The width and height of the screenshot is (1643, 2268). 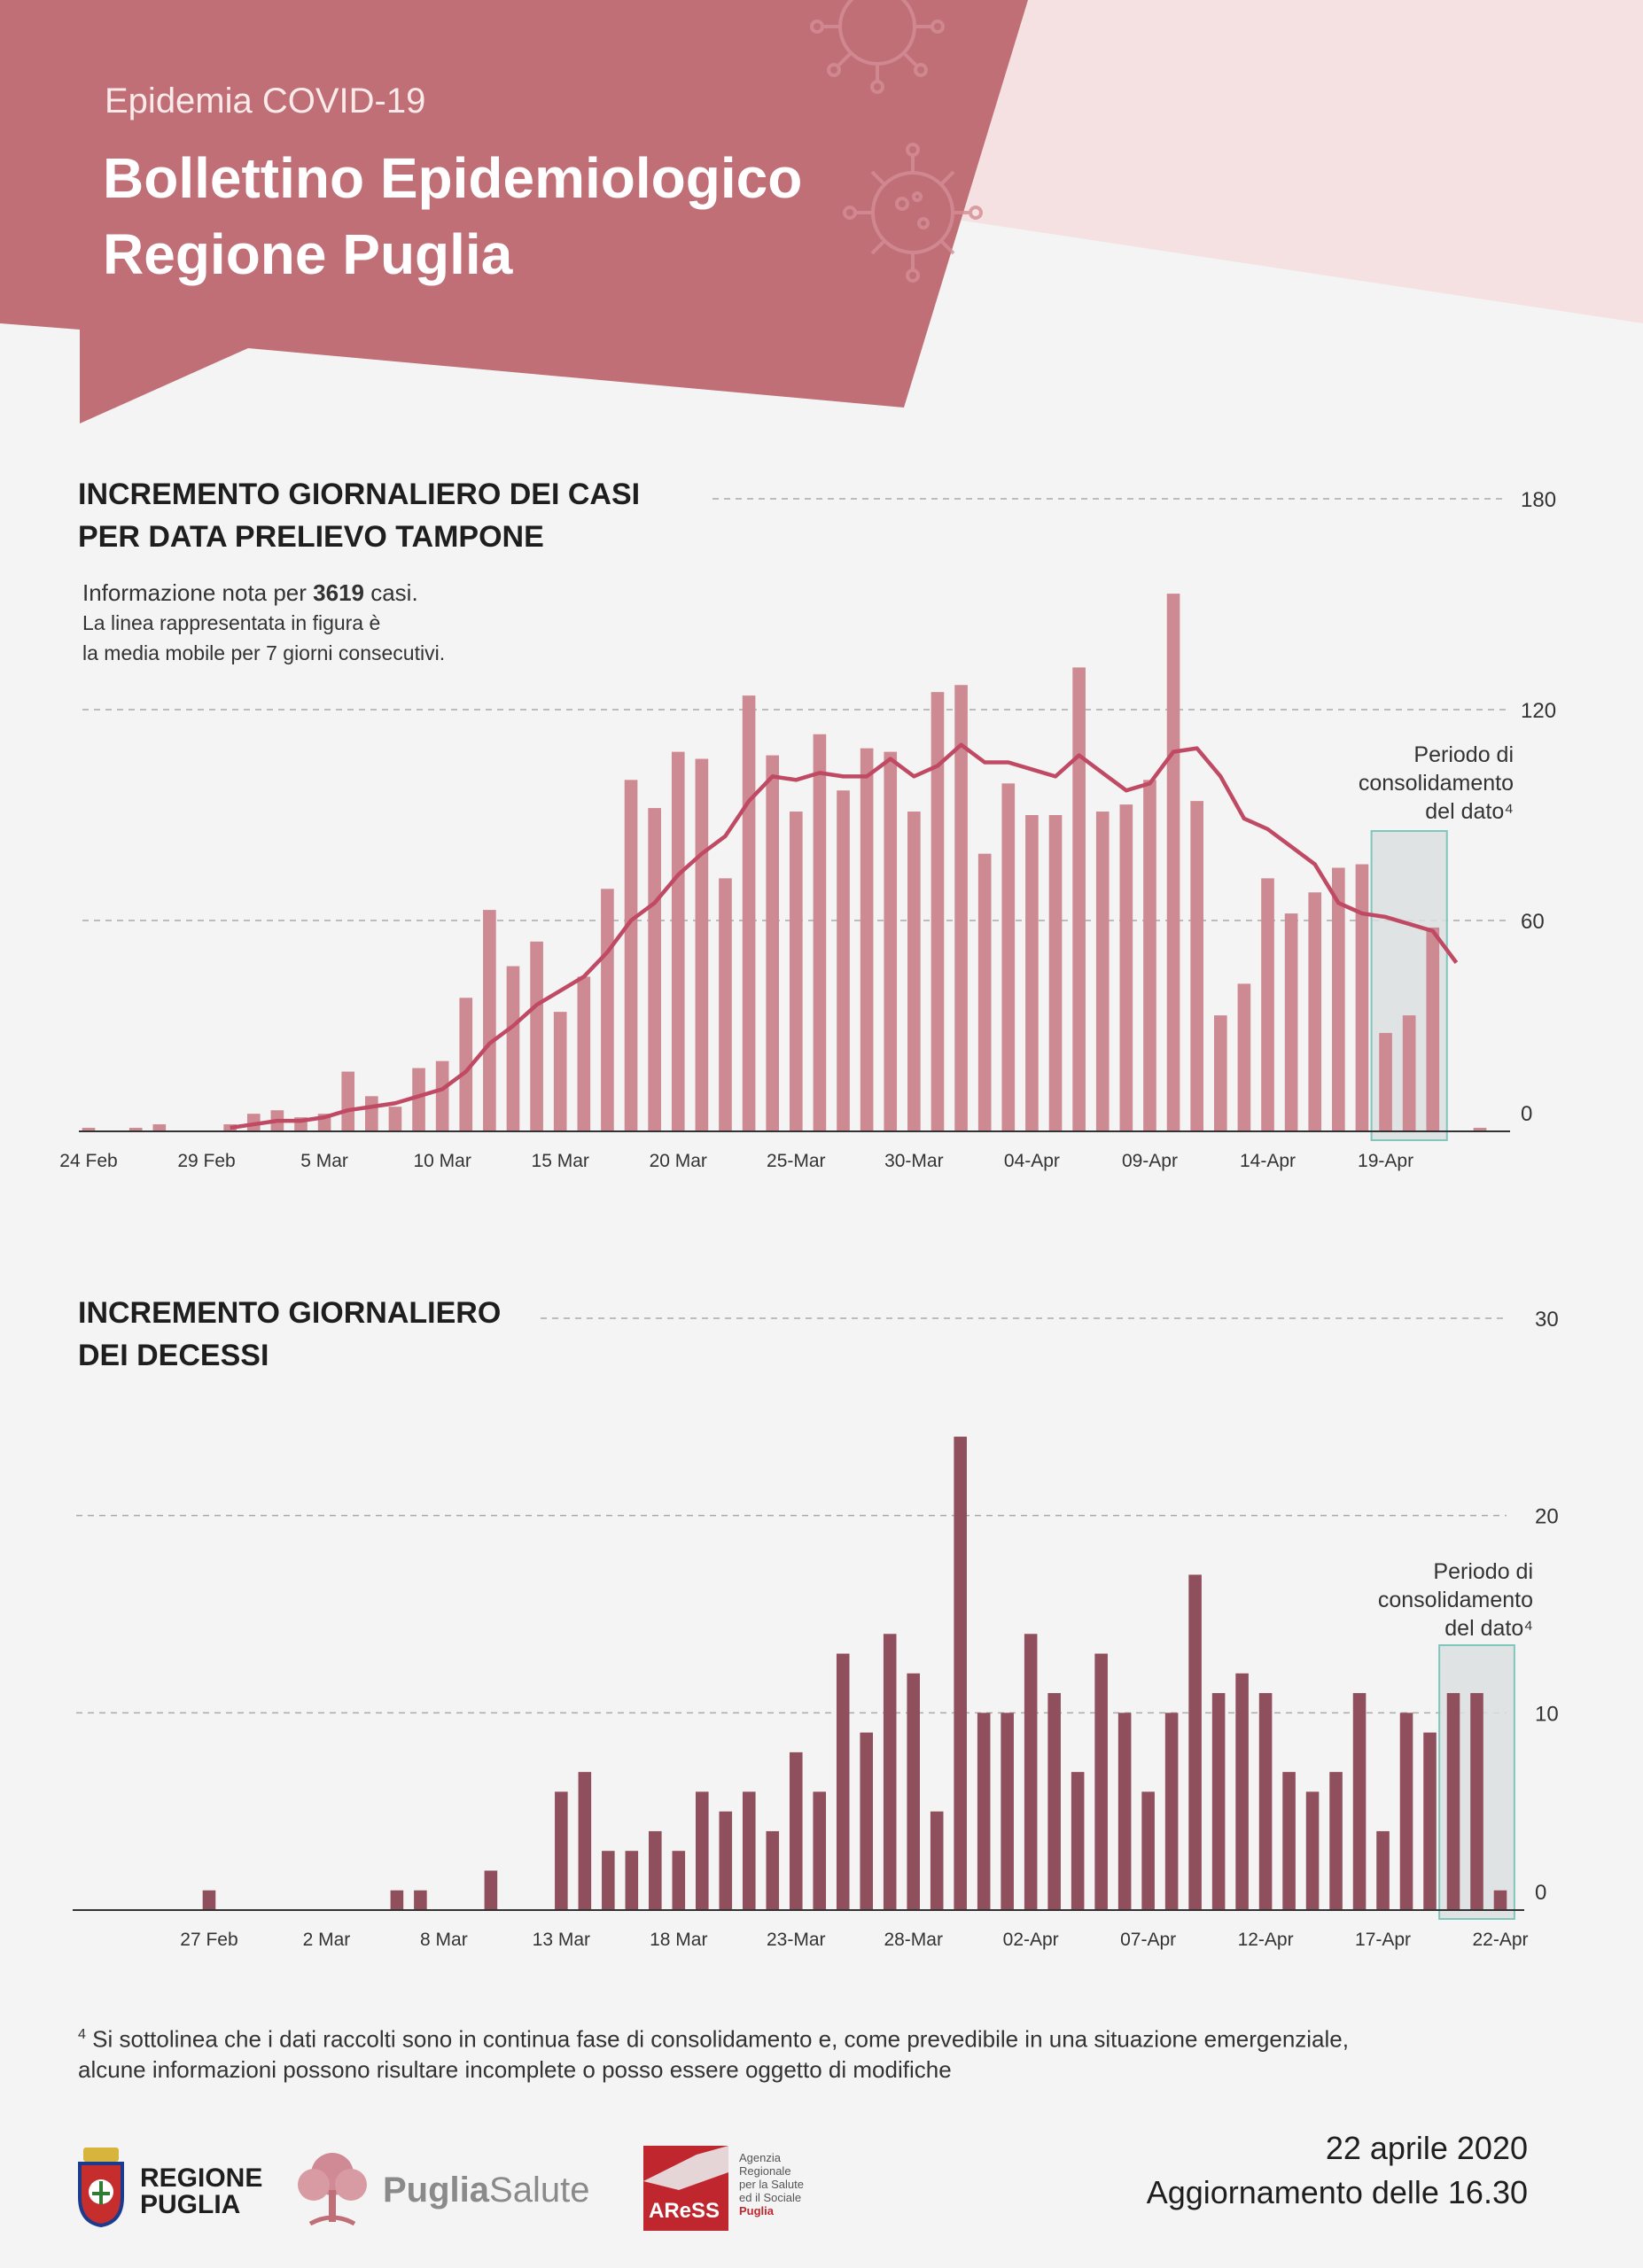 I want to click on report-date-block: 22 aprile 2020 Aggiornamento delle 16.30, so click(x=1304, y=2170).